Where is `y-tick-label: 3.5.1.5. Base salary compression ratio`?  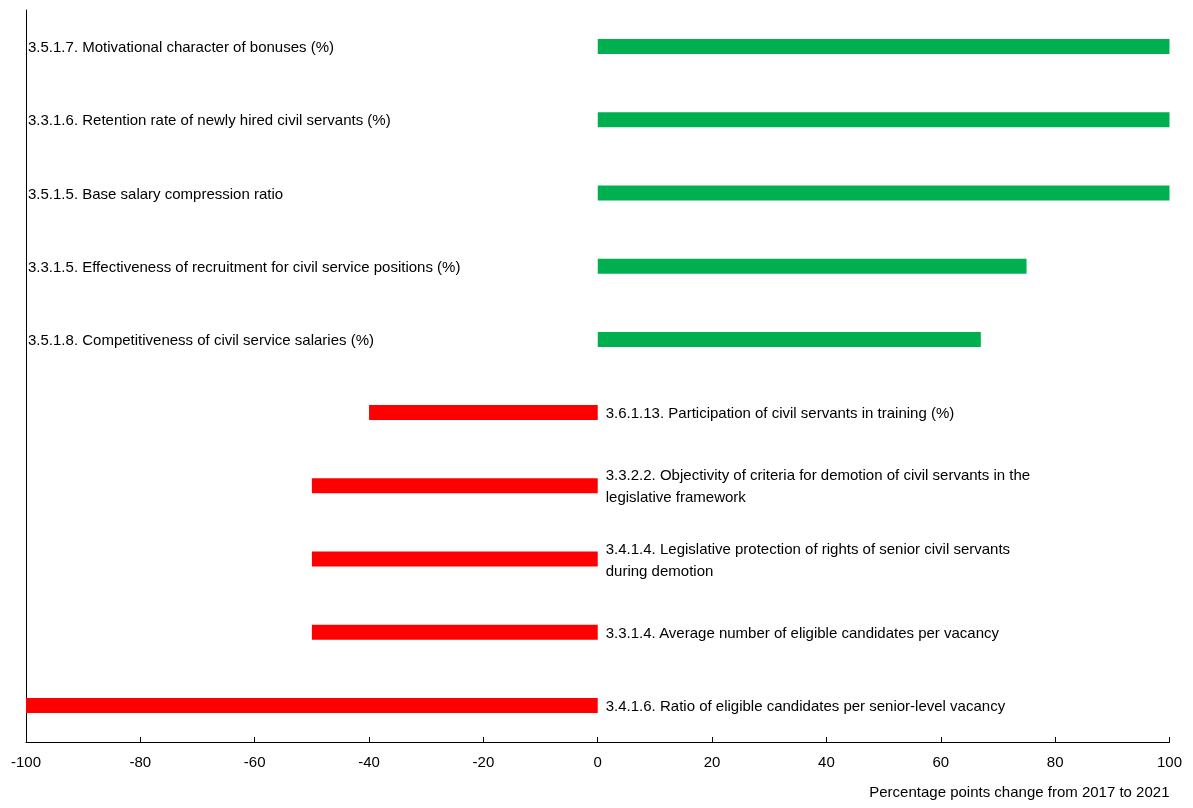
y-tick-label: 3.5.1.5. Base salary compression ratio is located at coordinates (156, 193).